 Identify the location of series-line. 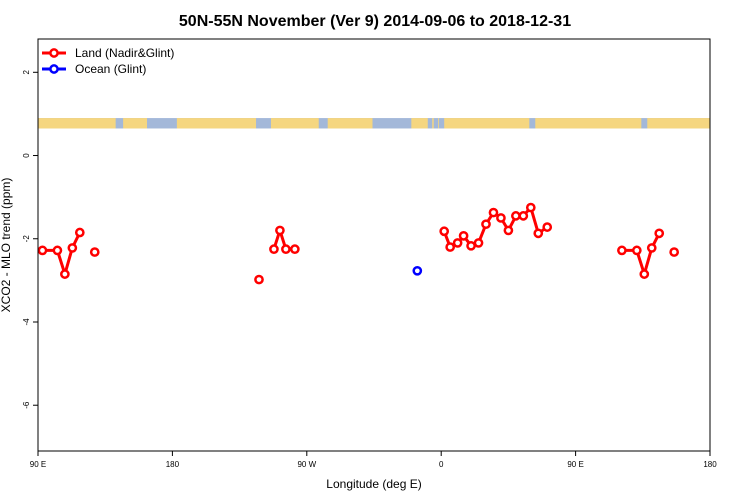
(641, 254).